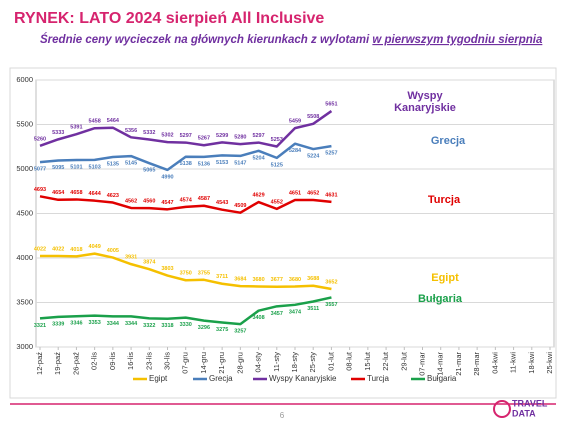  I want to click on x-tick-label: 07-gru, so click(185, 363).